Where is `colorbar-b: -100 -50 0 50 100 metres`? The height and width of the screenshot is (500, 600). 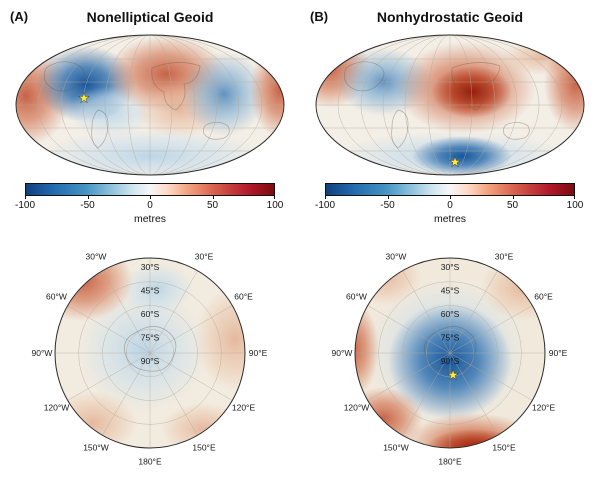 colorbar-b: -100 -50 0 50 100 metres is located at coordinates (449, 206).